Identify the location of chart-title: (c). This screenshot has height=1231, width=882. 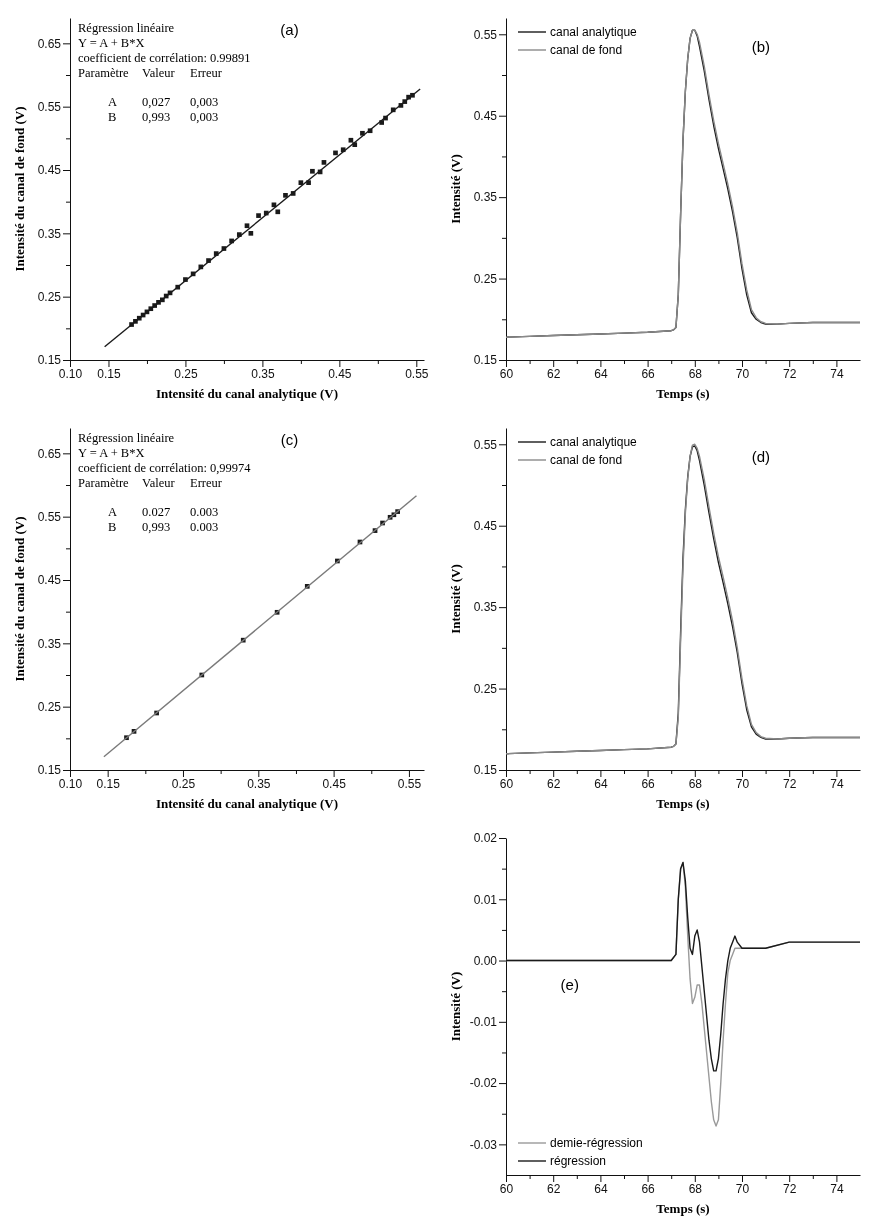
(289, 440).